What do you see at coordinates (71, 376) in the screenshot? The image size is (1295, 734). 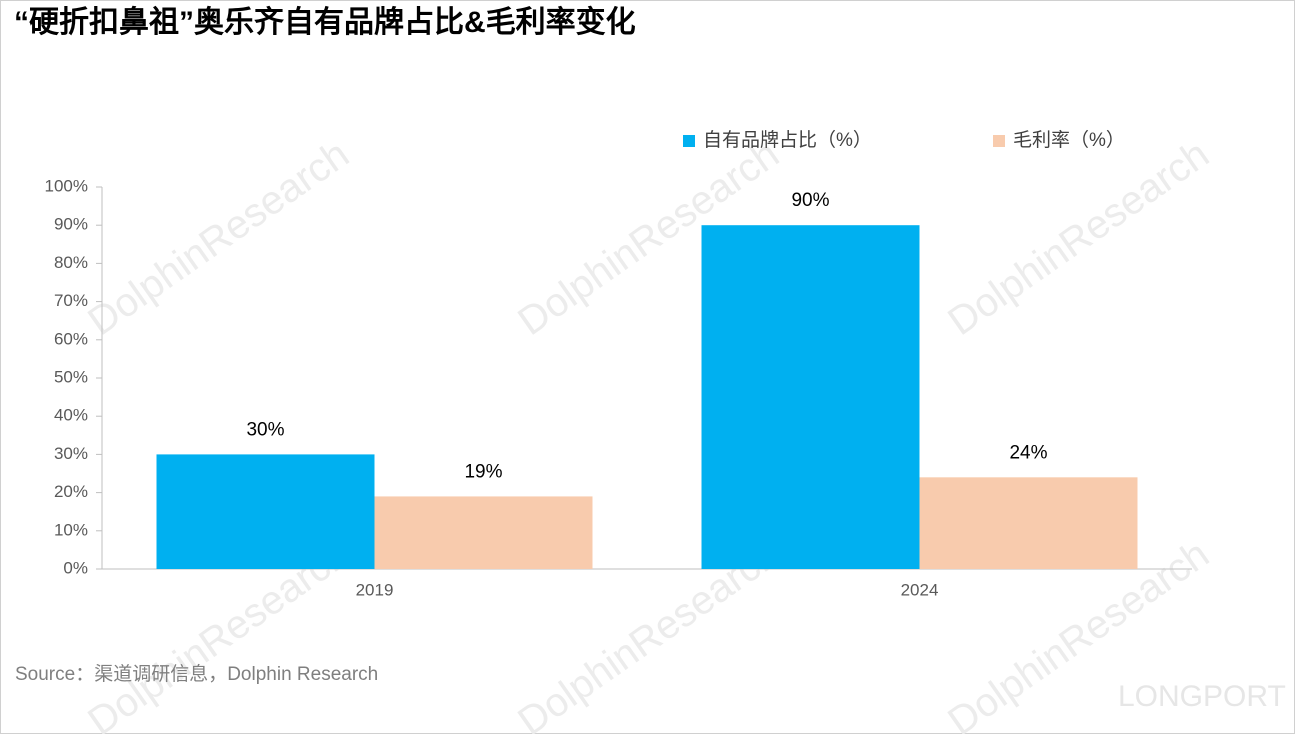 I see `y-tick-label: 50%` at bounding box center [71, 376].